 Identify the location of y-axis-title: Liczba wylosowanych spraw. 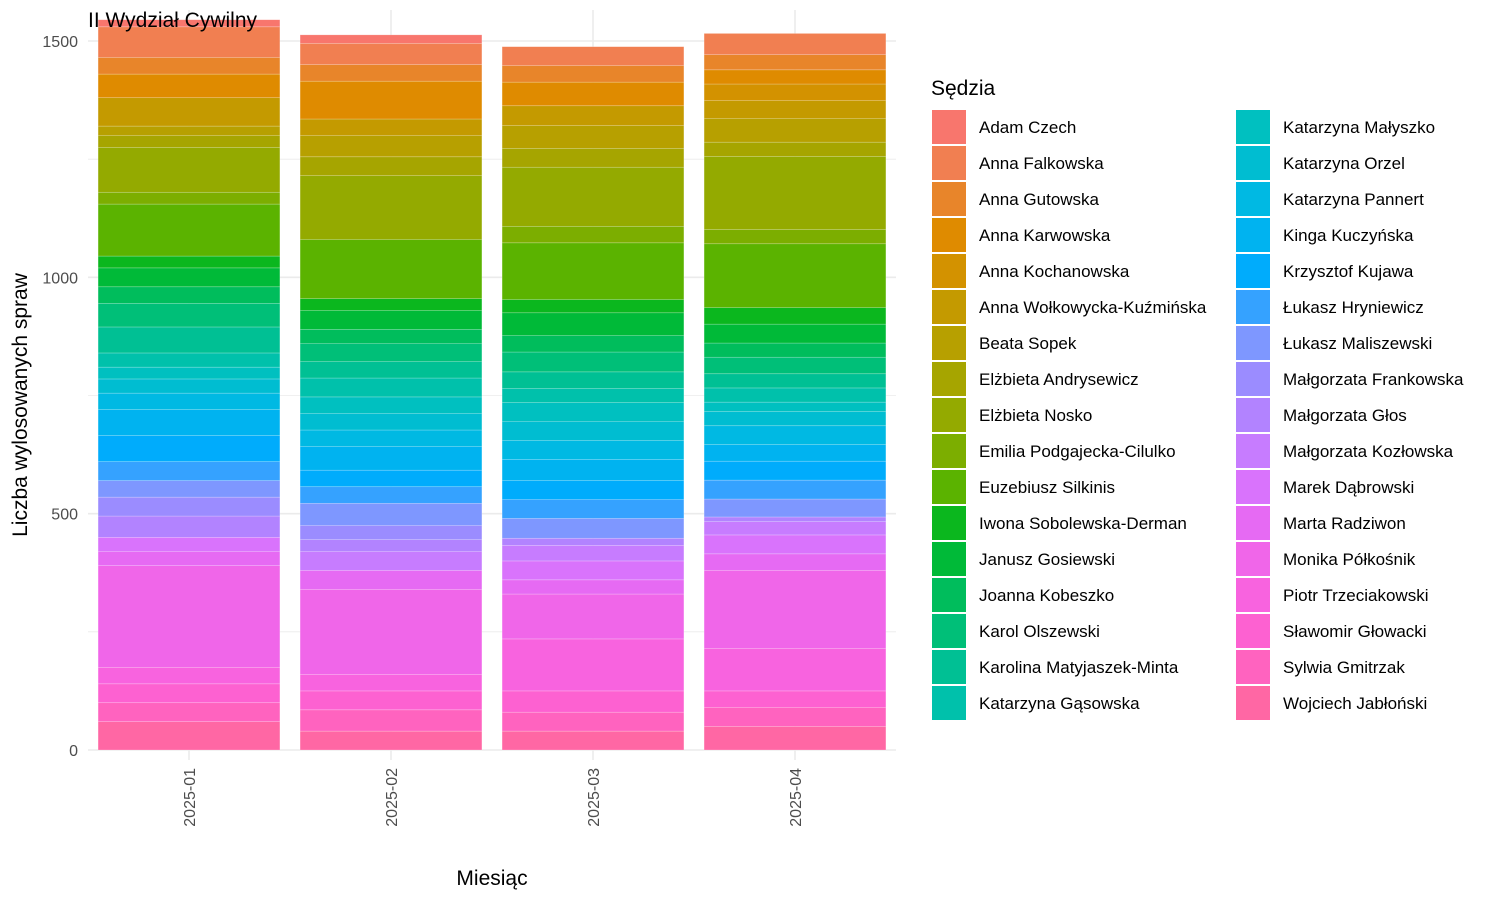
(20, 404).